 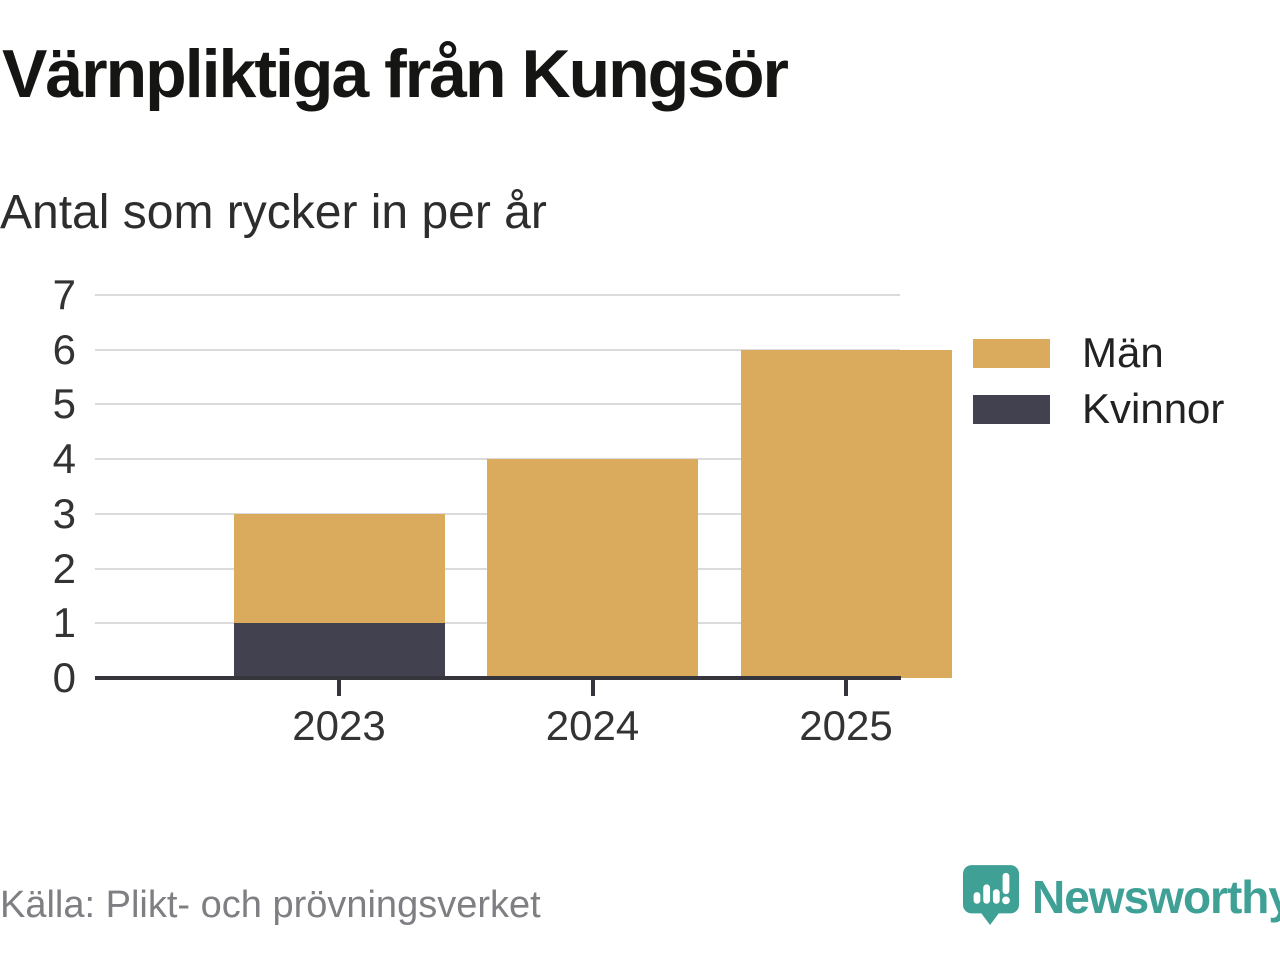 What do you see at coordinates (64, 623) in the screenshot?
I see `y-axis-label-1: 1` at bounding box center [64, 623].